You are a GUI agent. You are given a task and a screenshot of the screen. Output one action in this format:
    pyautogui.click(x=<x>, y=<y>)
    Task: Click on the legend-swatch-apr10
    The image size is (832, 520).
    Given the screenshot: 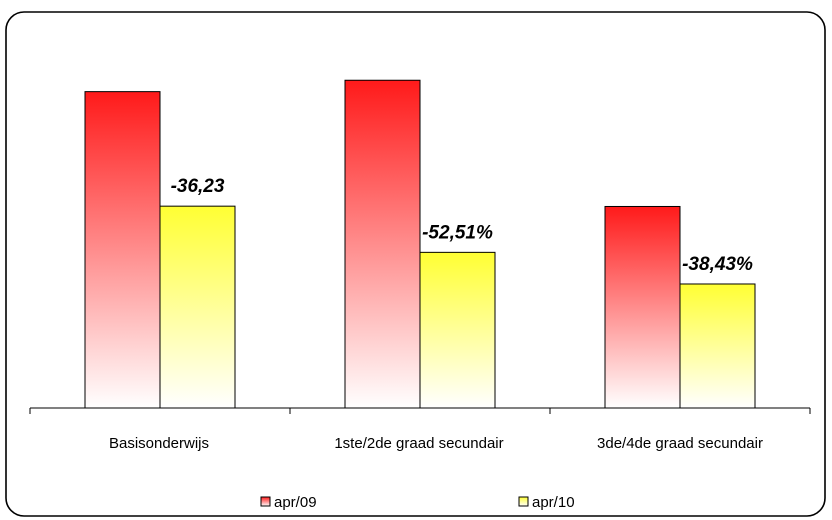 What is the action you would take?
    pyautogui.click(x=523, y=501)
    